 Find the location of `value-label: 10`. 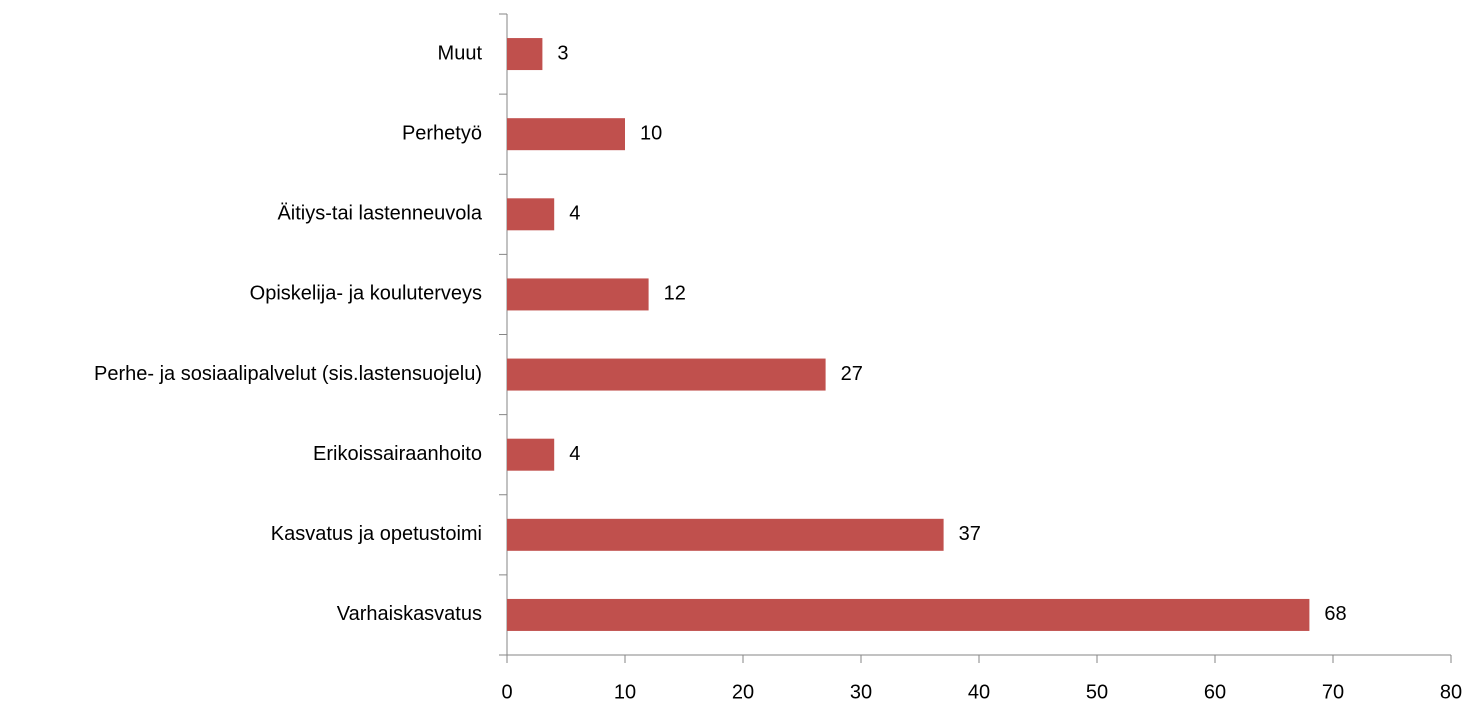

value-label: 10 is located at coordinates (651, 133).